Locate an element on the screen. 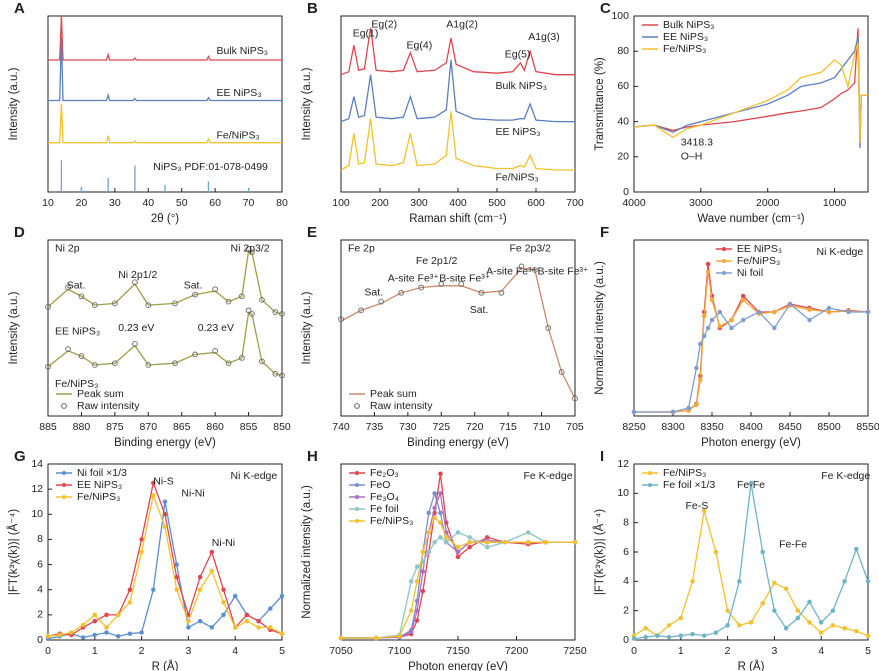  annotation: Fe 2p1/2 is located at coordinates (437, 261).